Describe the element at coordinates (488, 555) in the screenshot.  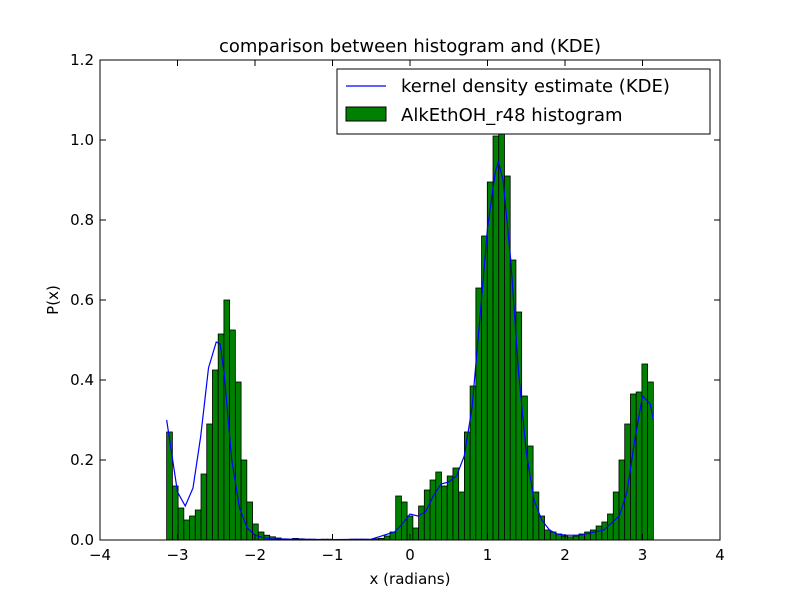
I see `x-tick-label: 1` at that location.